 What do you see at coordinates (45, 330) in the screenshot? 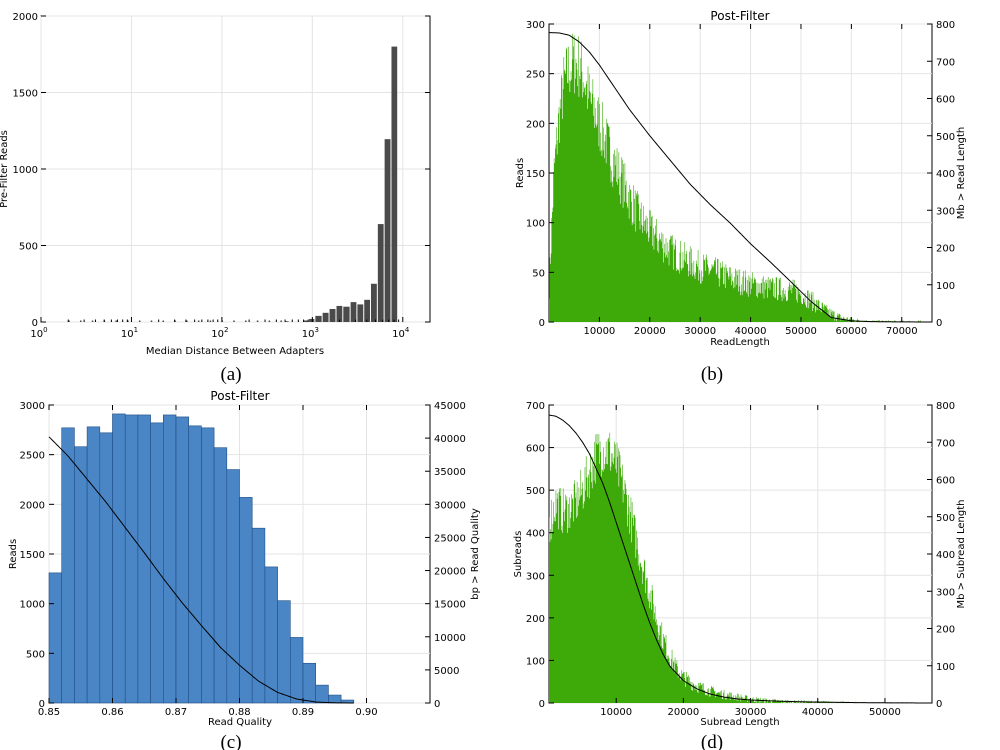
I see `tick-exponent: 0` at bounding box center [45, 330].